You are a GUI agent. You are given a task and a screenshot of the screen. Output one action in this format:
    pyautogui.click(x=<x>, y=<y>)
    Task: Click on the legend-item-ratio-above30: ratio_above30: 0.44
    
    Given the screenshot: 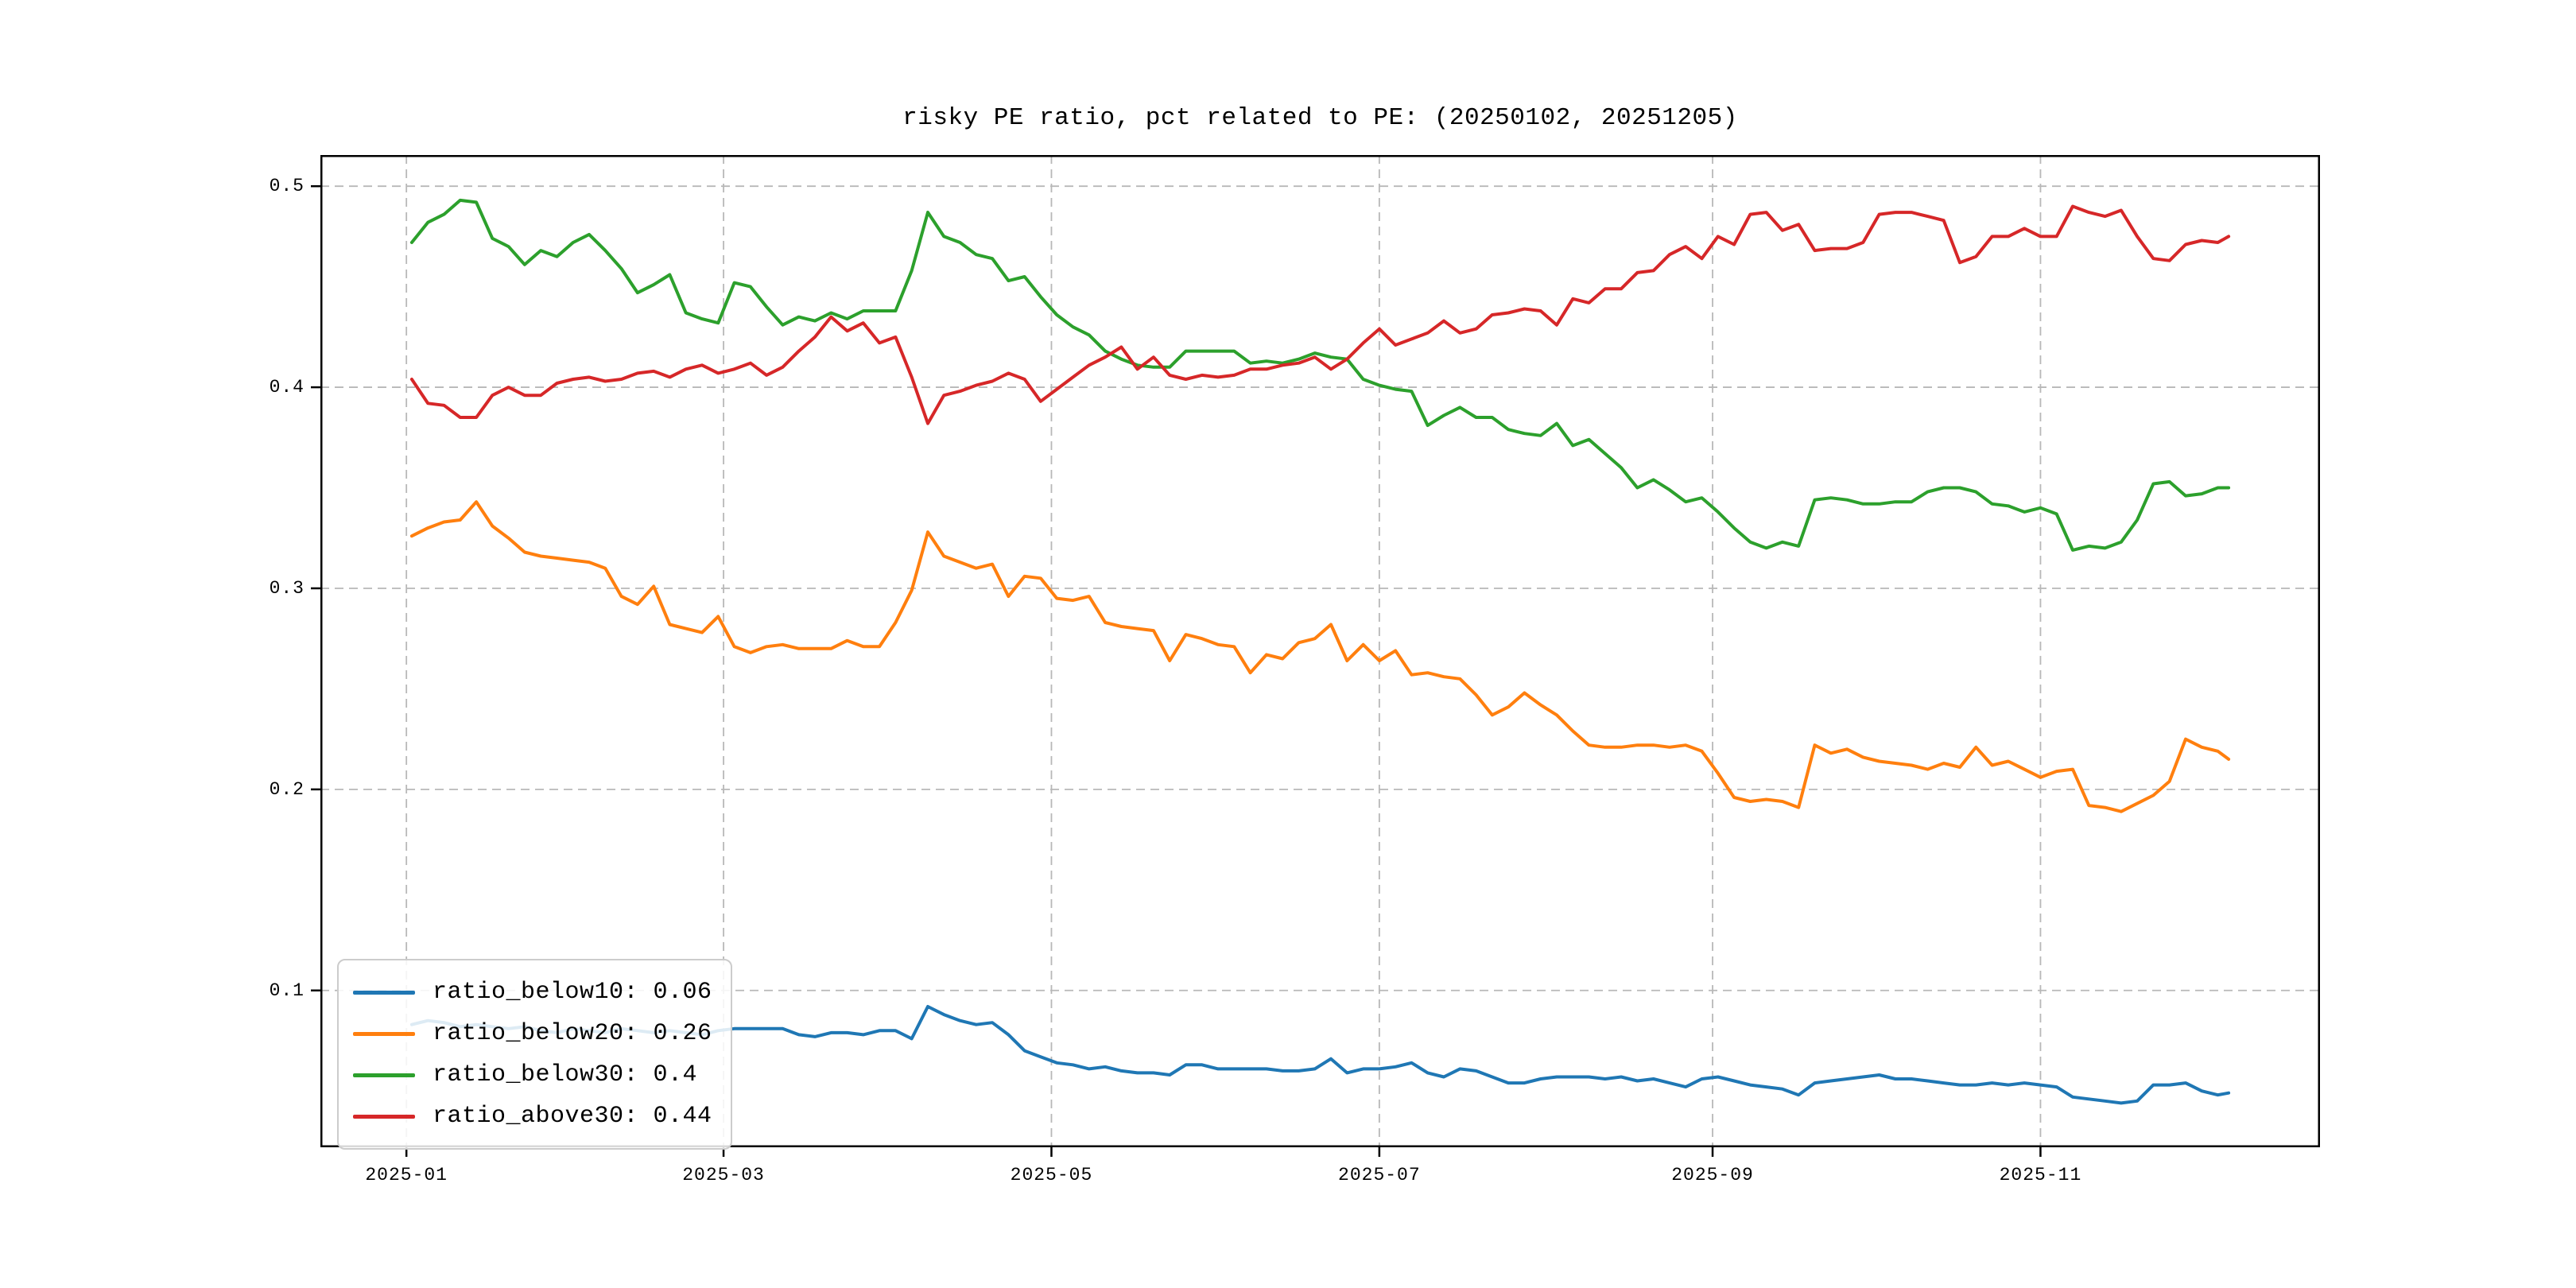 What is the action you would take?
    pyautogui.click(x=534, y=1117)
    